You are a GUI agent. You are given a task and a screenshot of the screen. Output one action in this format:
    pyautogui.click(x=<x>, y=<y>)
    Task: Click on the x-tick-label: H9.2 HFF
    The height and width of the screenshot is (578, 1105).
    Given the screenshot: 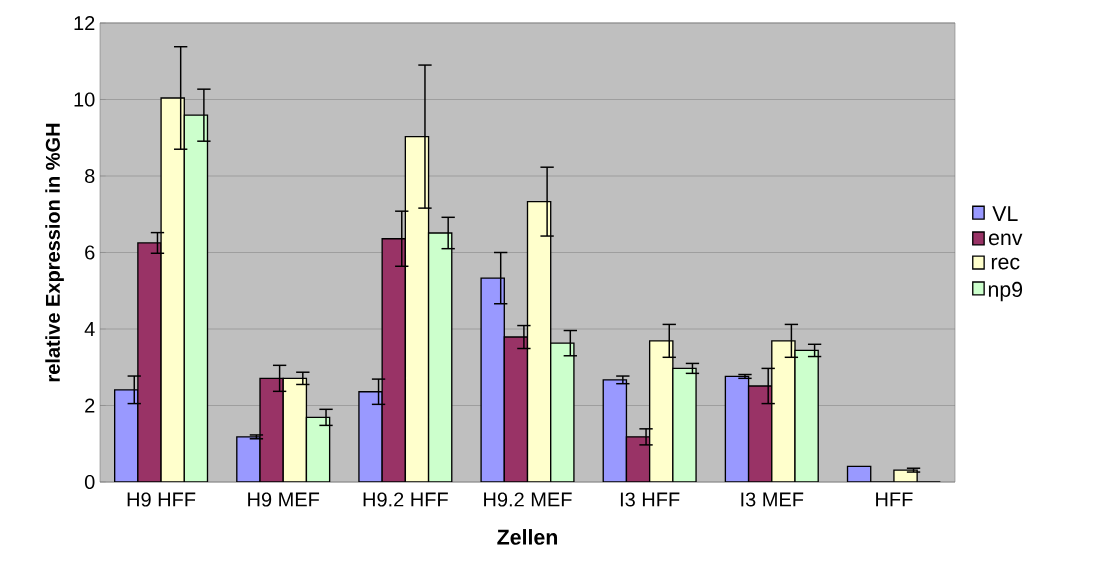 What is the action you would take?
    pyautogui.click(x=405, y=499)
    